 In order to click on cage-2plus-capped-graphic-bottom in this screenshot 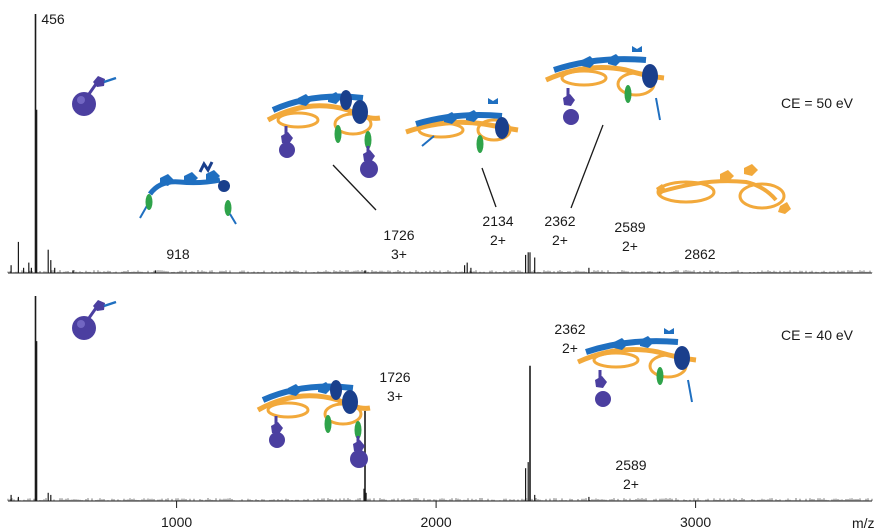, I will do `click(636, 367)`.